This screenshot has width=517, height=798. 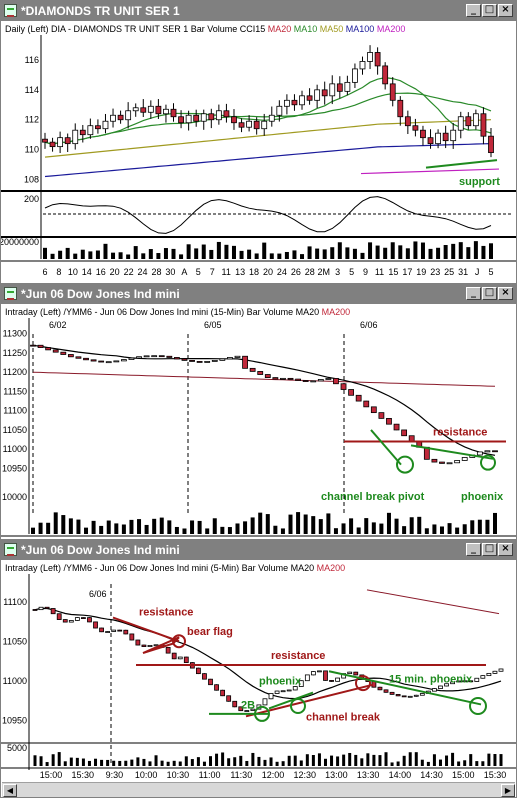 I want to click on y-tick-label: 11100, so click(x=15, y=602).